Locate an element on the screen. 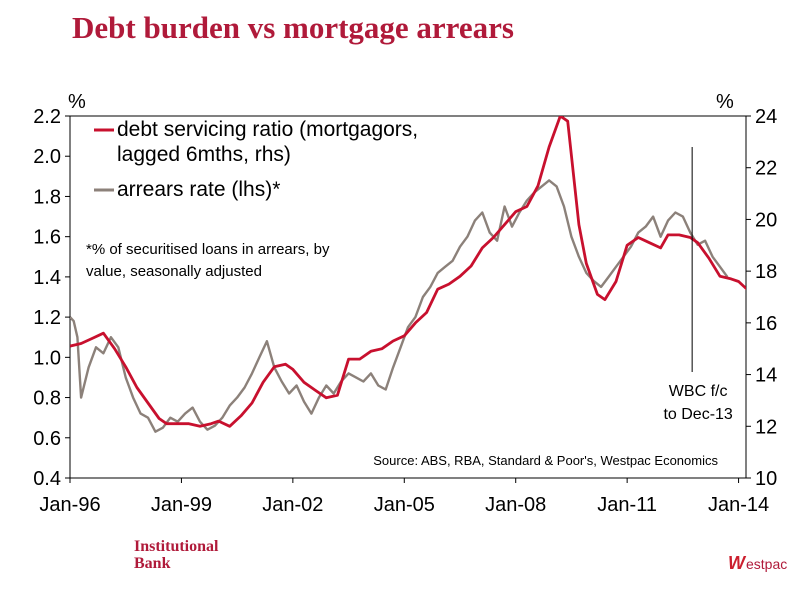 The image size is (807, 594). x-axis-tick-label: Jan-14 is located at coordinates (738, 505).